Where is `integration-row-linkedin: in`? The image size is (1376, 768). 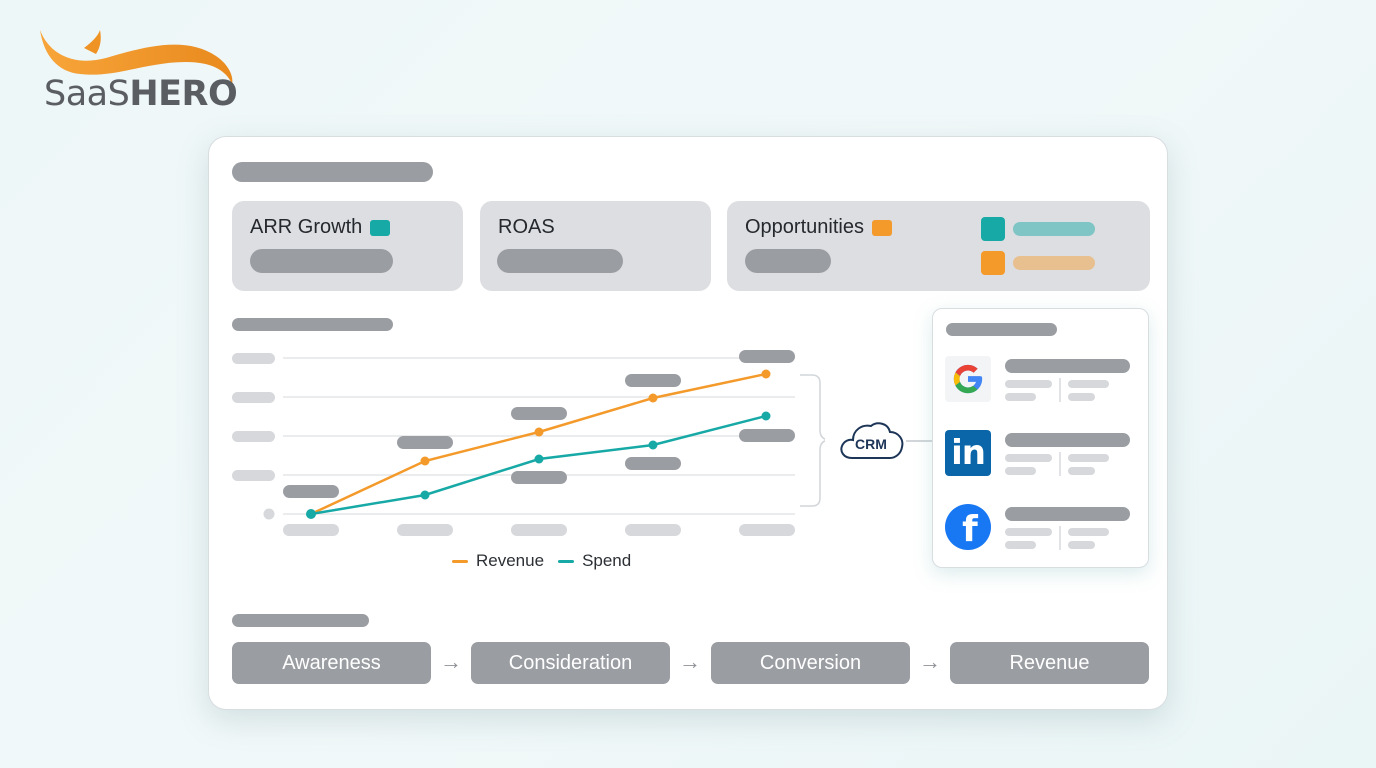
integration-row-linkedin: in is located at coordinates (1042, 455).